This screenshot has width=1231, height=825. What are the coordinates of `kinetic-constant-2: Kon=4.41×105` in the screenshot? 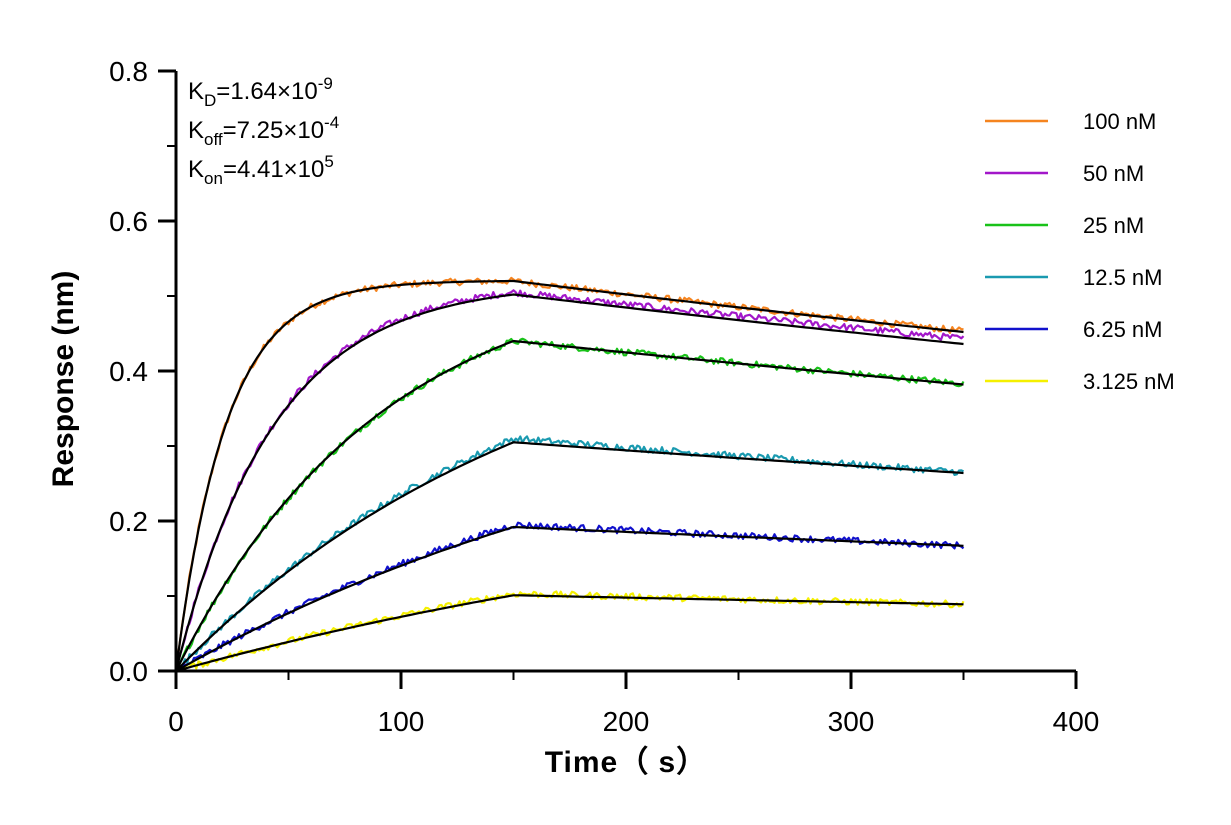 It's located at (261, 170).